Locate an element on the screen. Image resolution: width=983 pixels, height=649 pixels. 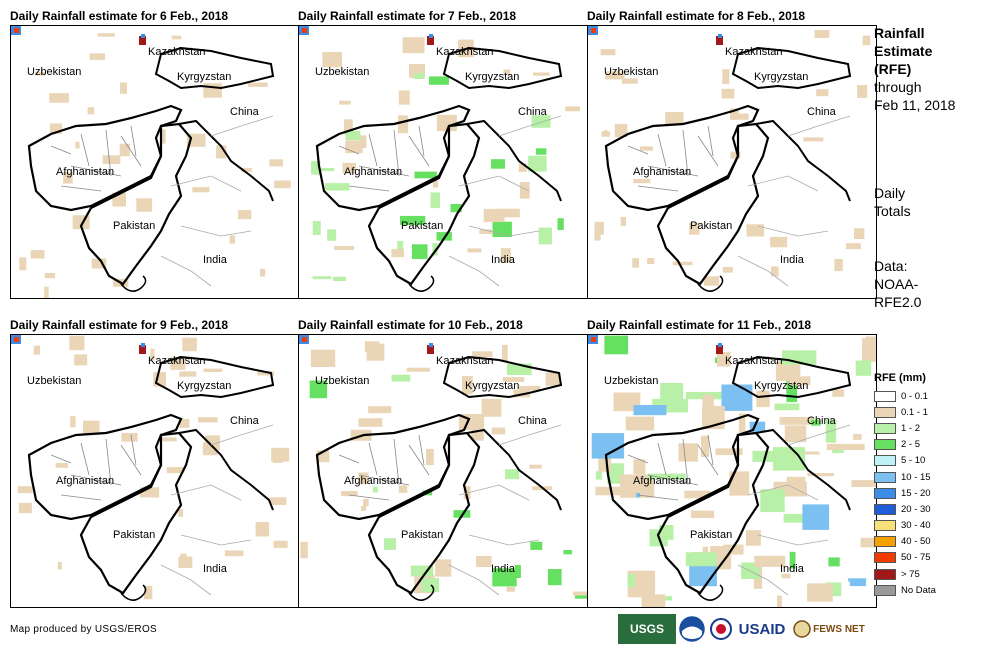
side-through: through is located at coordinates (898, 87).